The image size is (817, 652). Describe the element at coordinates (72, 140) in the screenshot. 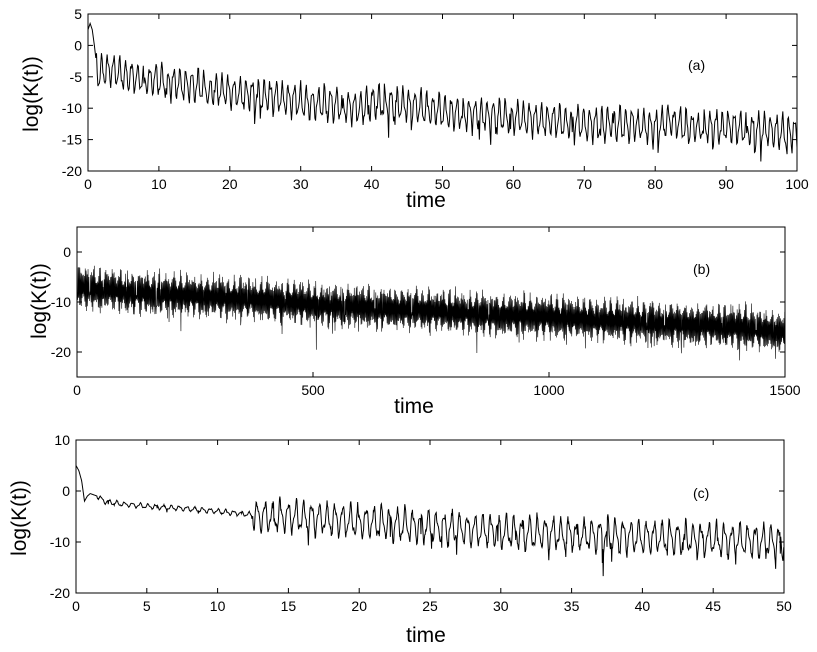

I see `panel-a-ytick-label: -15` at that location.